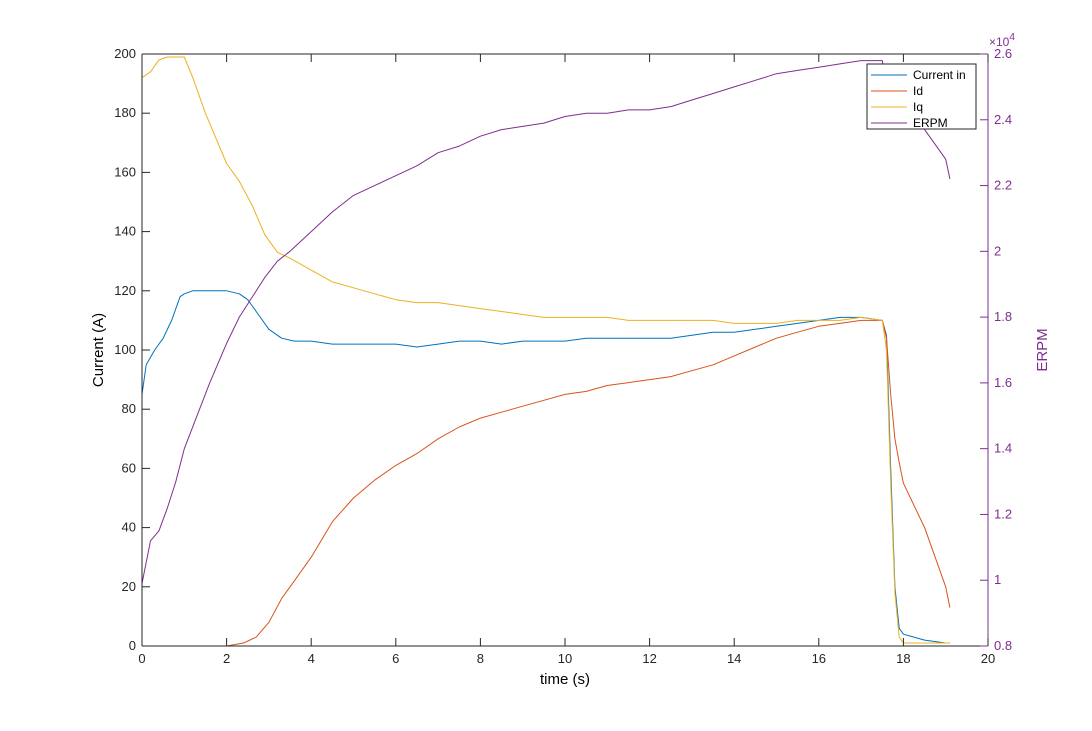  Describe the element at coordinates (311, 658) in the screenshot. I see `x-tick-label: 4` at that location.